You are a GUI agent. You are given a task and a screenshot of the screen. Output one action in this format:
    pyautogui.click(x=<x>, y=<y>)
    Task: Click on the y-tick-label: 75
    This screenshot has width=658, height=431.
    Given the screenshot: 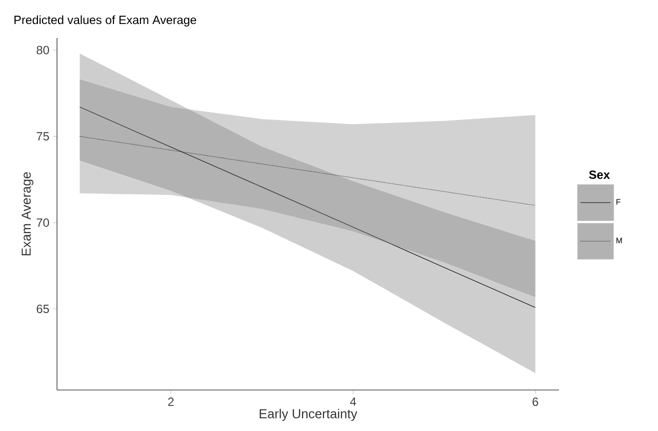 What is the action you would take?
    pyautogui.click(x=42, y=136)
    